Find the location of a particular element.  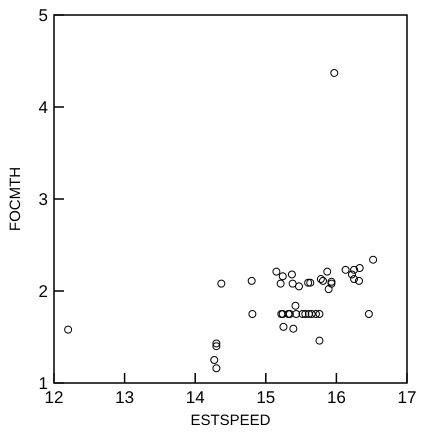

y-tick-label: 3 is located at coordinates (43, 199).